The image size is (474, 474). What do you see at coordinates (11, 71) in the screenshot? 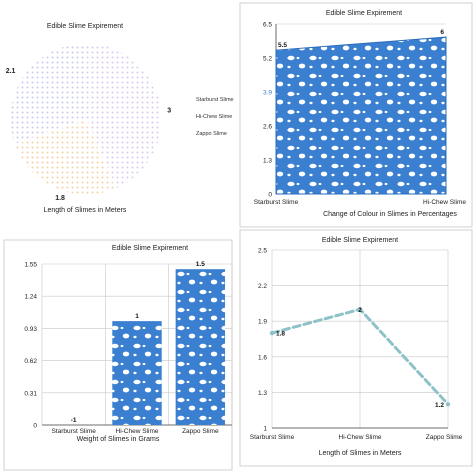
I see `pie-value-label: 2.1` at bounding box center [11, 71].